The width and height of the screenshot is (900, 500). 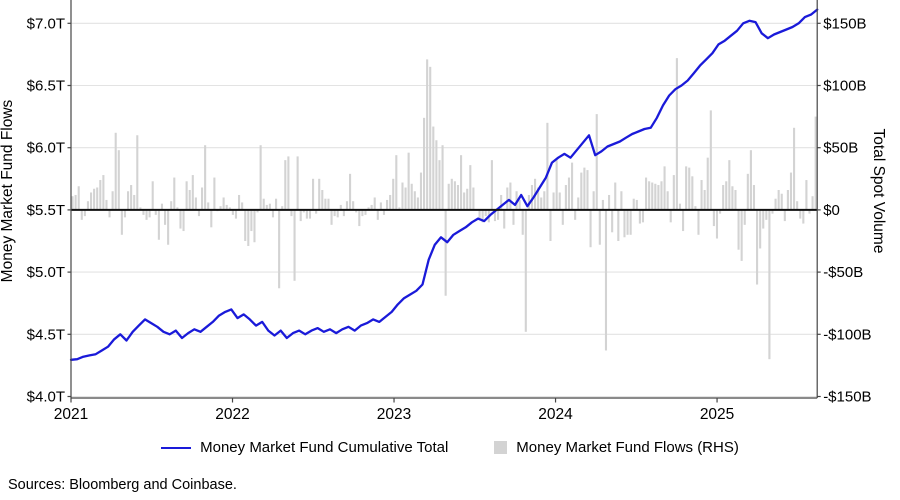 What do you see at coordinates (847, 334) in the screenshot?
I see `right-axis-tick-label: -$100B` at bounding box center [847, 334].